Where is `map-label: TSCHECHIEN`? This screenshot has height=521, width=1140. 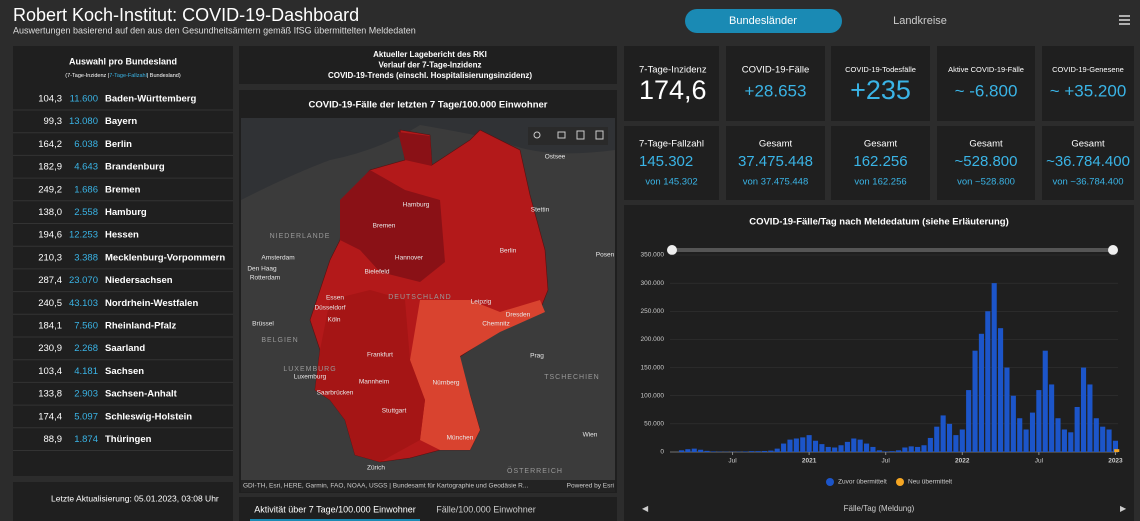 map-label: TSCHECHIEN is located at coordinates (572, 377).